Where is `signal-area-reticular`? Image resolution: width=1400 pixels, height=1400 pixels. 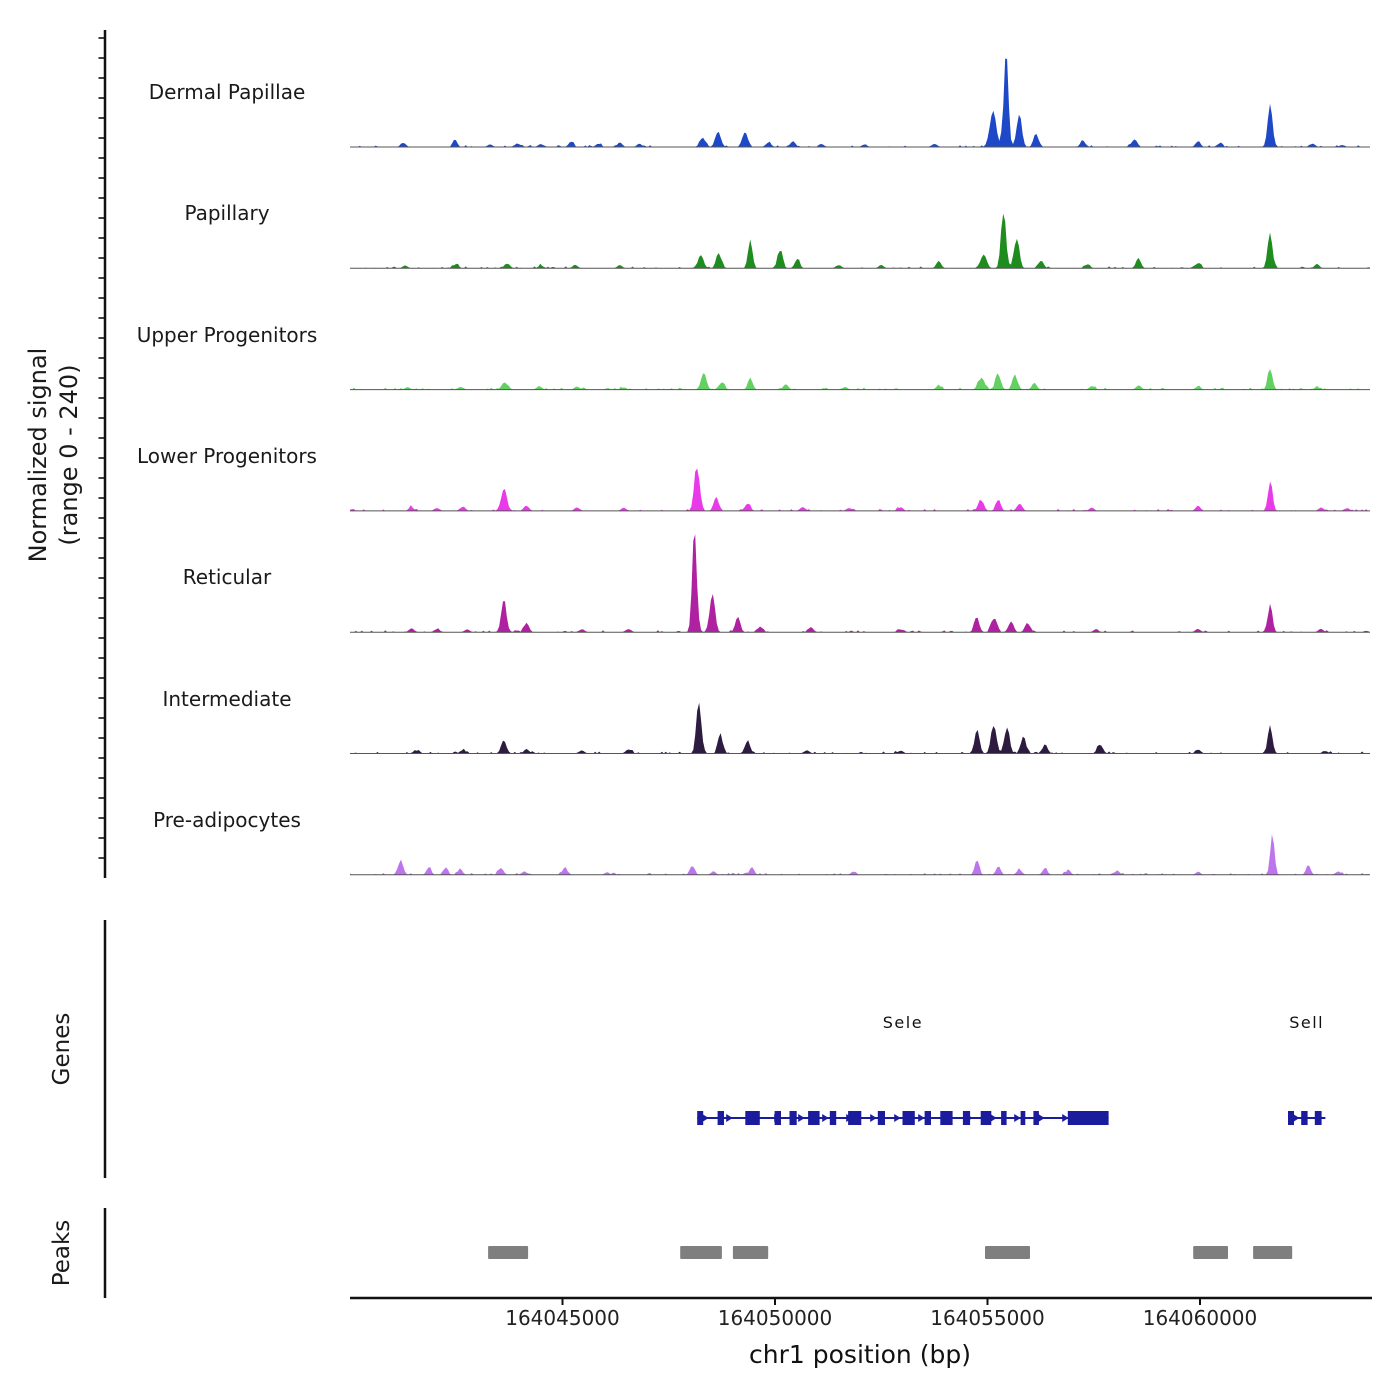
signal-area-reticular is located at coordinates (860, 583).